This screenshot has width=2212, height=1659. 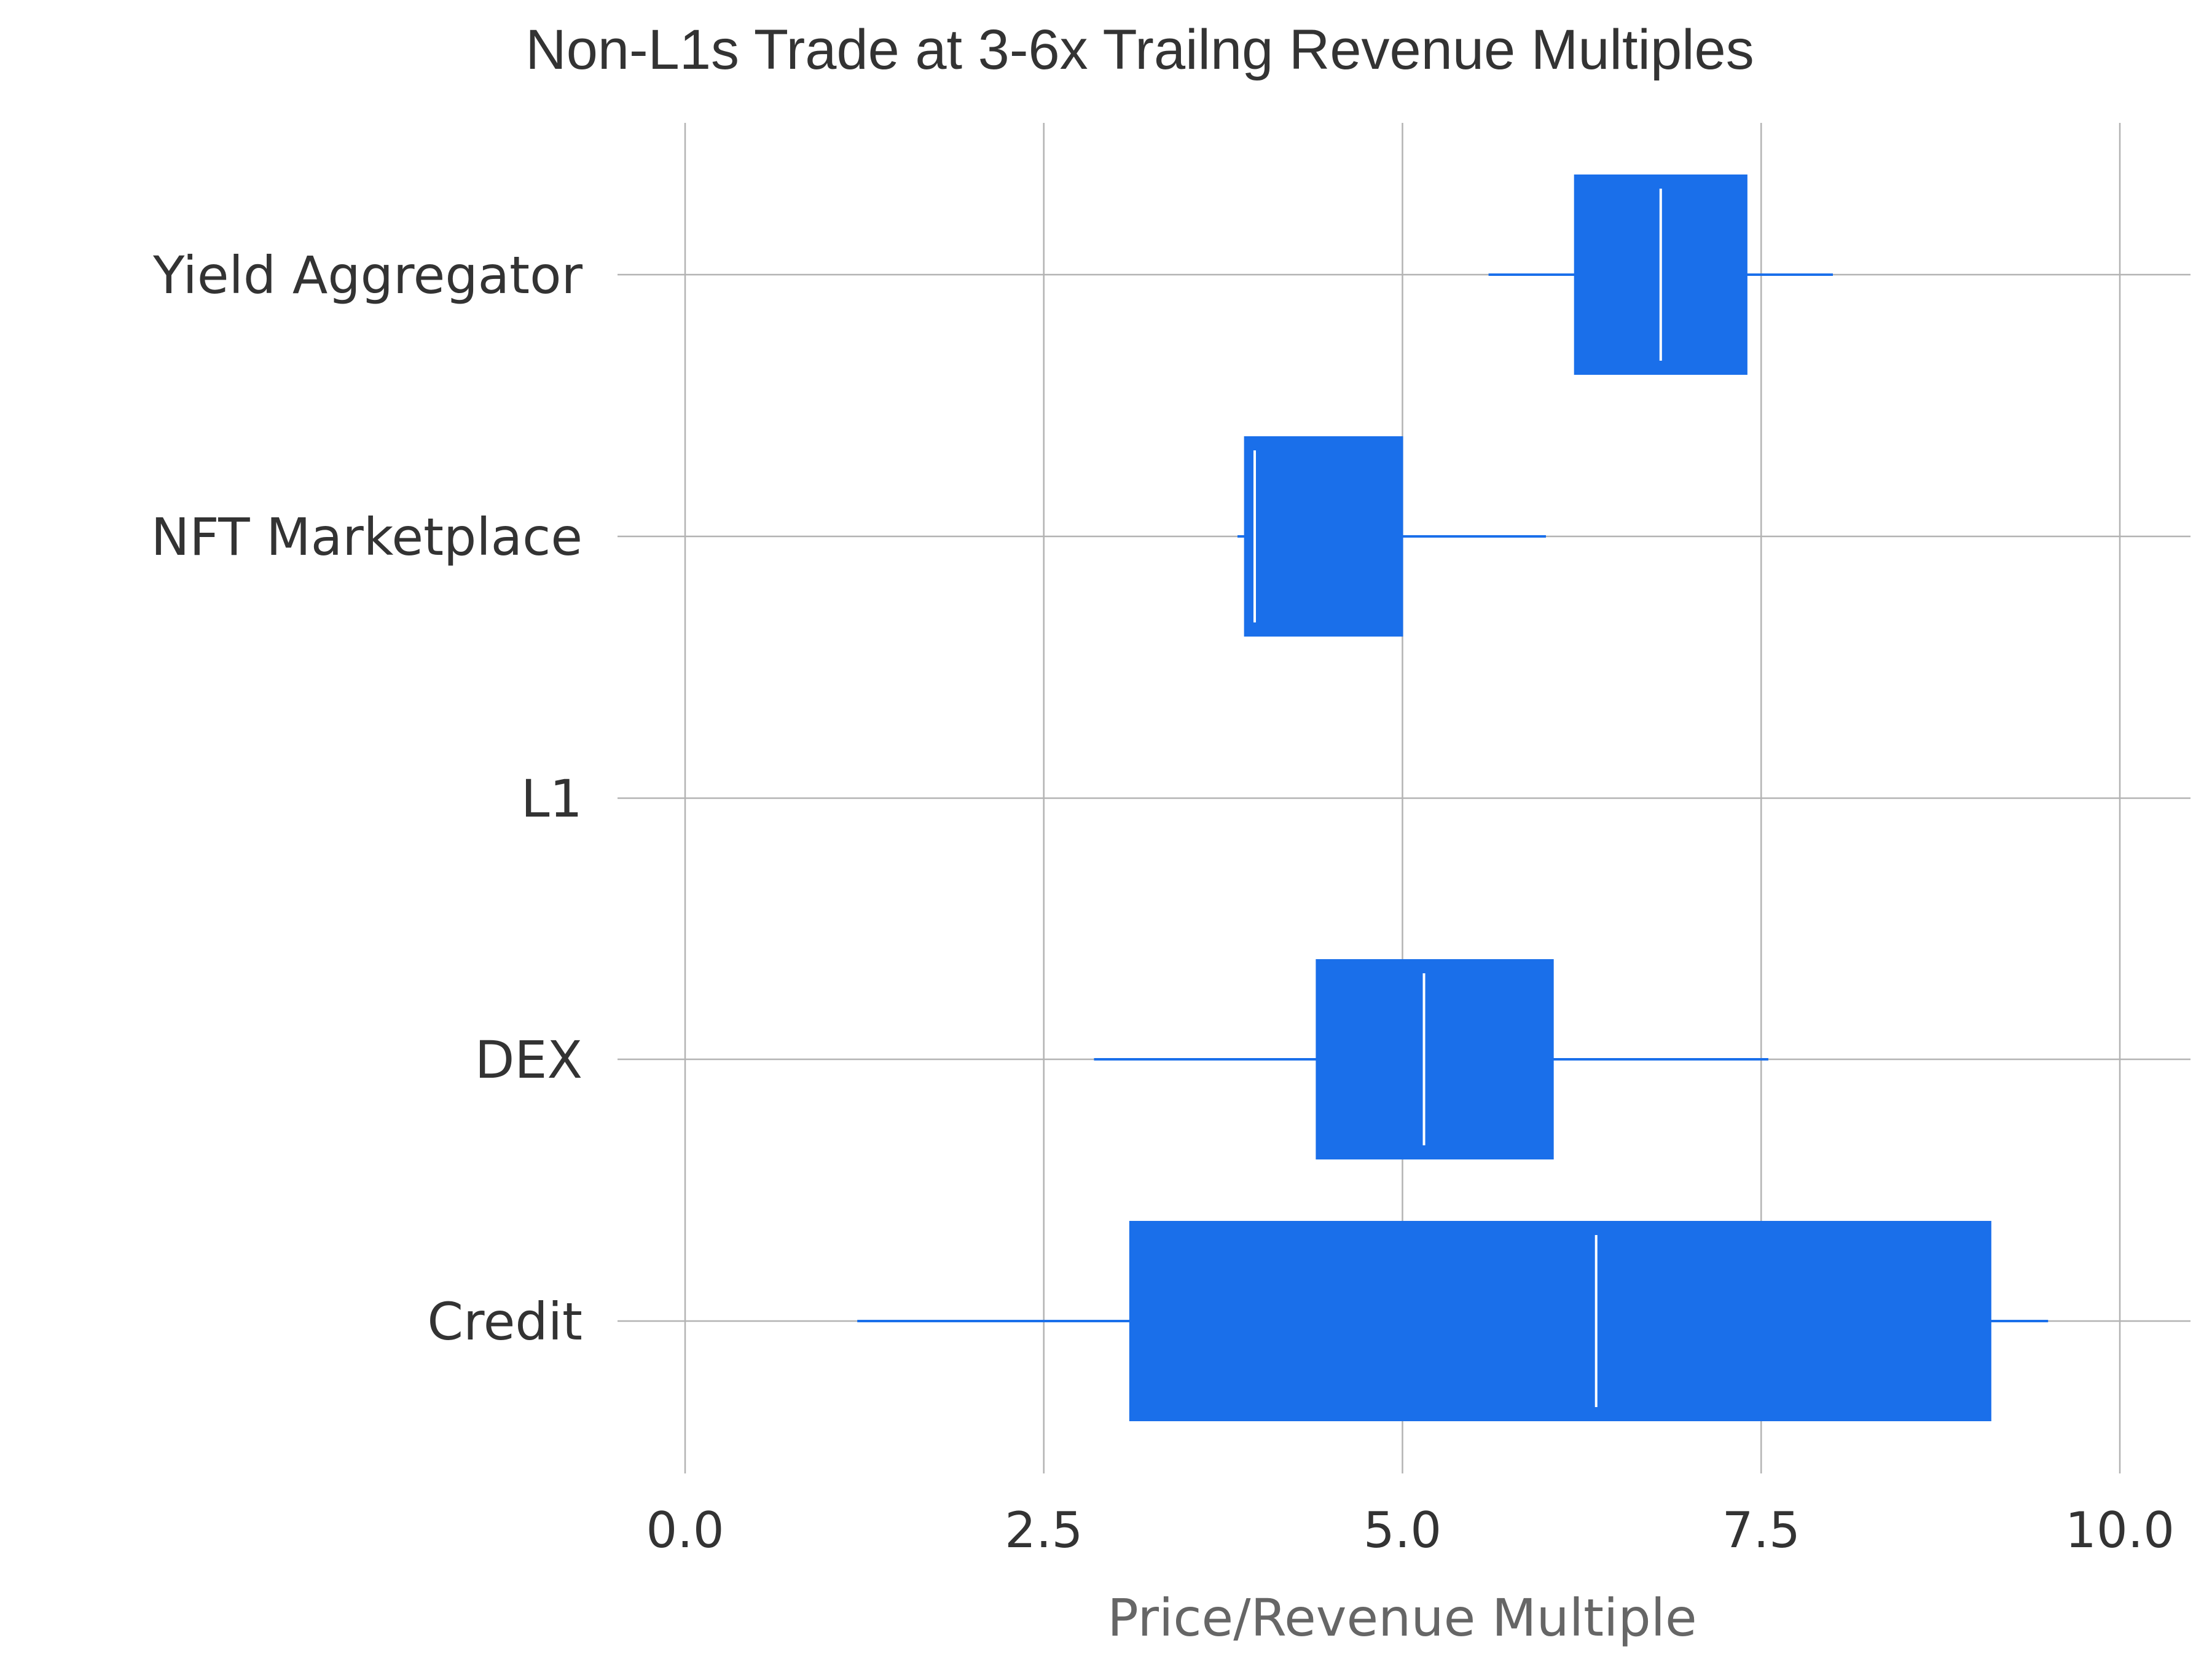 What do you see at coordinates (1660, 275) in the screenshot?
I see `box-yield-aggregator` at bounding box center [1660, 275].